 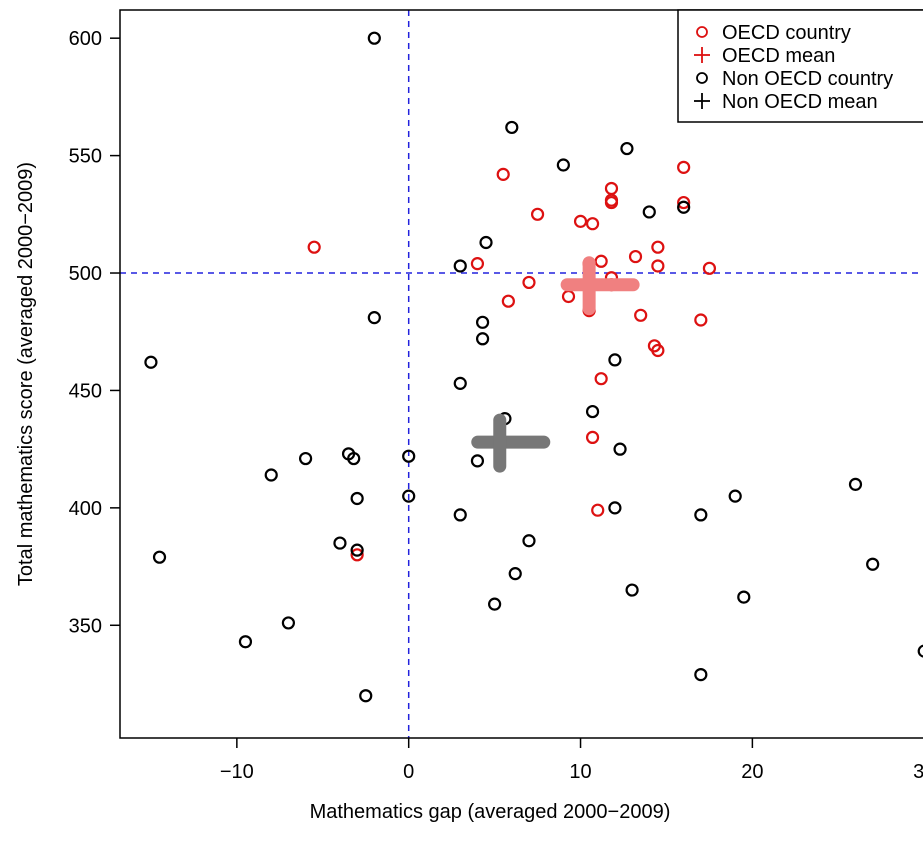 I want to click on legend-item: Non OECD mean, so click(x=786, y=102).